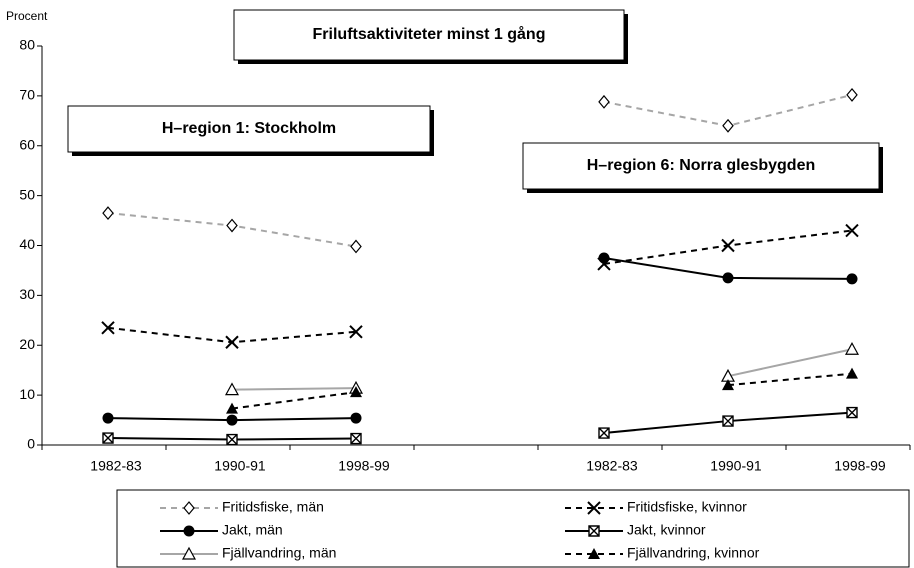 The height and width of the screenshot is (568, 914). Describe the element at coordinates (513, 528) in the screenshot. I see `legend` at that location.